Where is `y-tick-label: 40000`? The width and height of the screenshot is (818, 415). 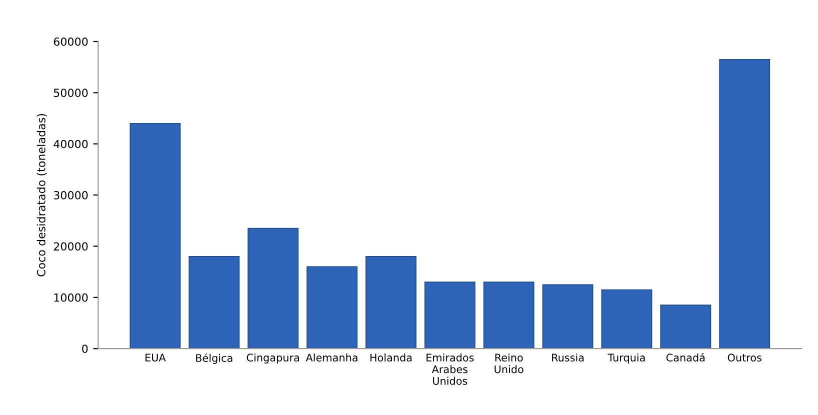 y-tick-label: 40000 is located at coordinates (71, 144).